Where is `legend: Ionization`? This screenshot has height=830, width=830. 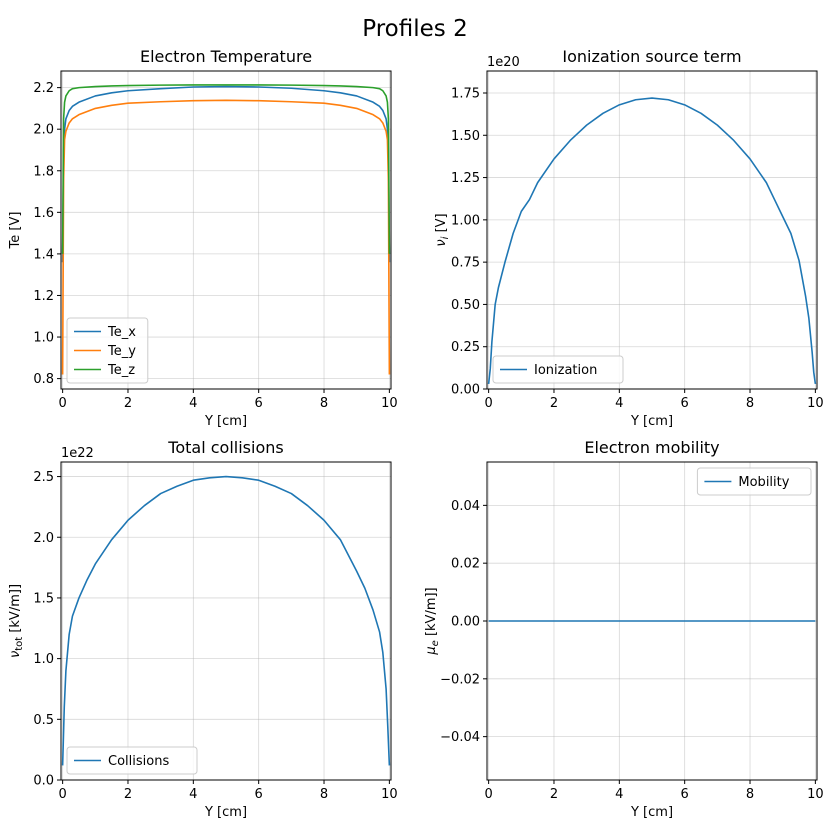
legend: Ionization is located at coordinates (558, 369).